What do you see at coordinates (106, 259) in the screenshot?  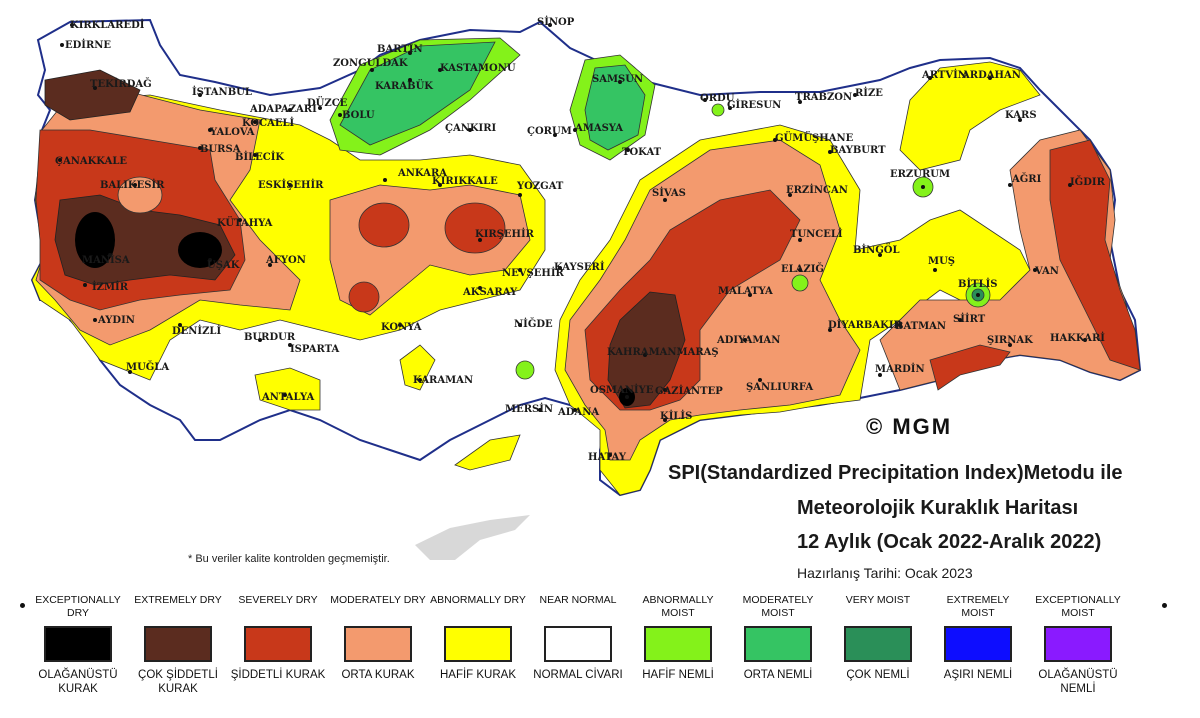 I see `city-manisa: MANİSA` at bounding box center [106, 259].